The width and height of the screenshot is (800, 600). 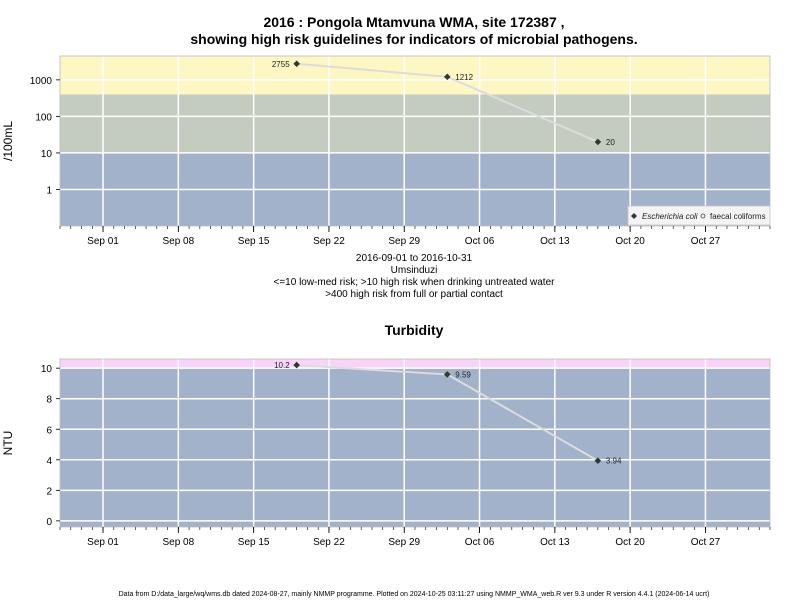 What do you see at coordinates (670, 216) in the screenshot?
I see `ecoli-legend-entry-0: Escherichia coli` at bounding box center [670, 216].